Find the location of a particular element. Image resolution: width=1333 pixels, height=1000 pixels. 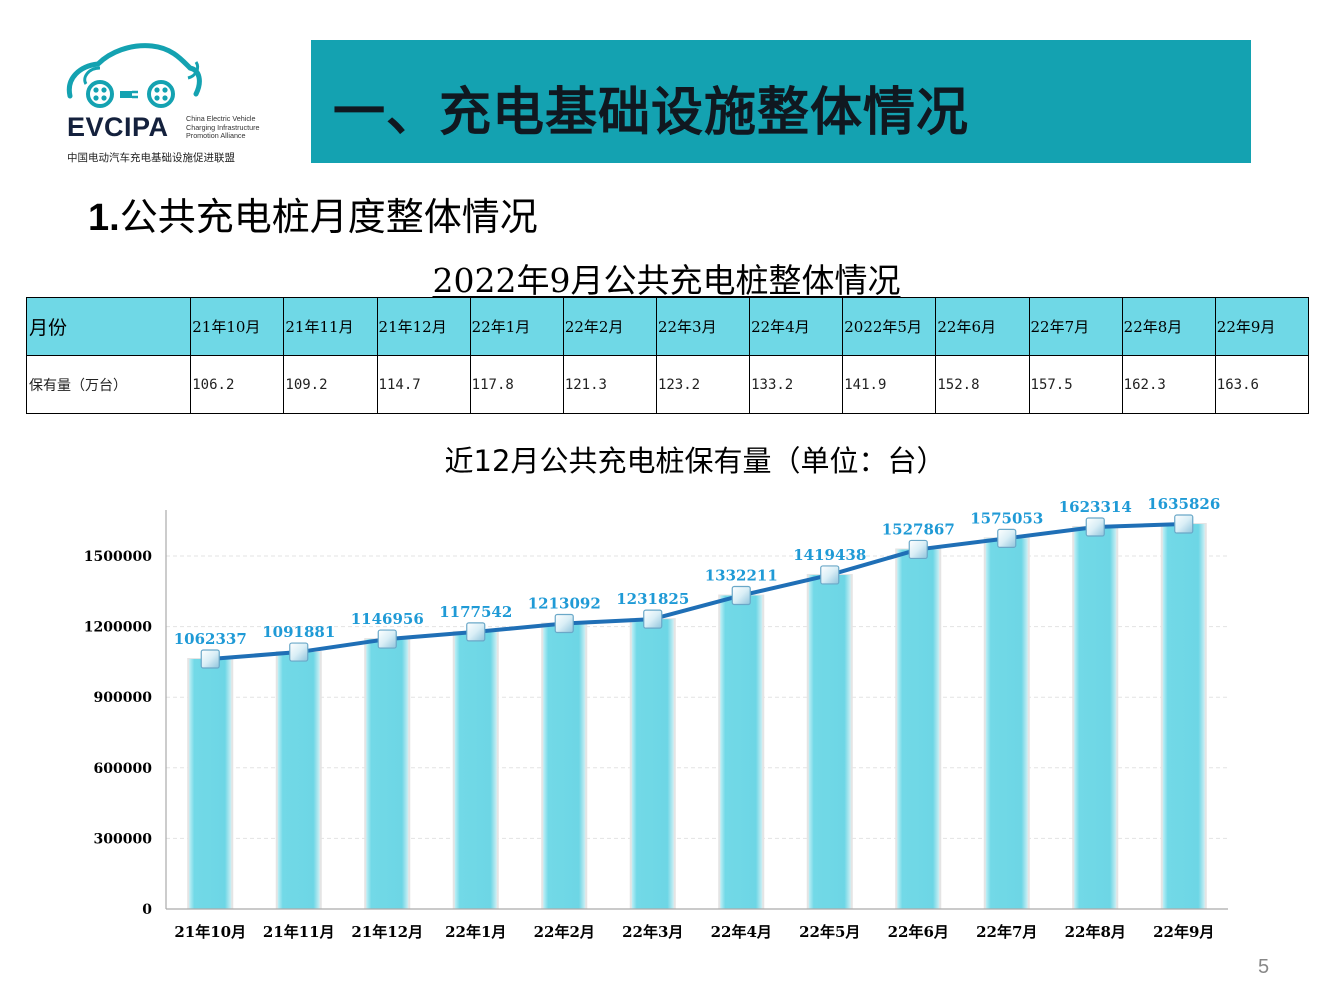

logo-en-line: Charging Infrastructure is located at coordinates (223, 127).